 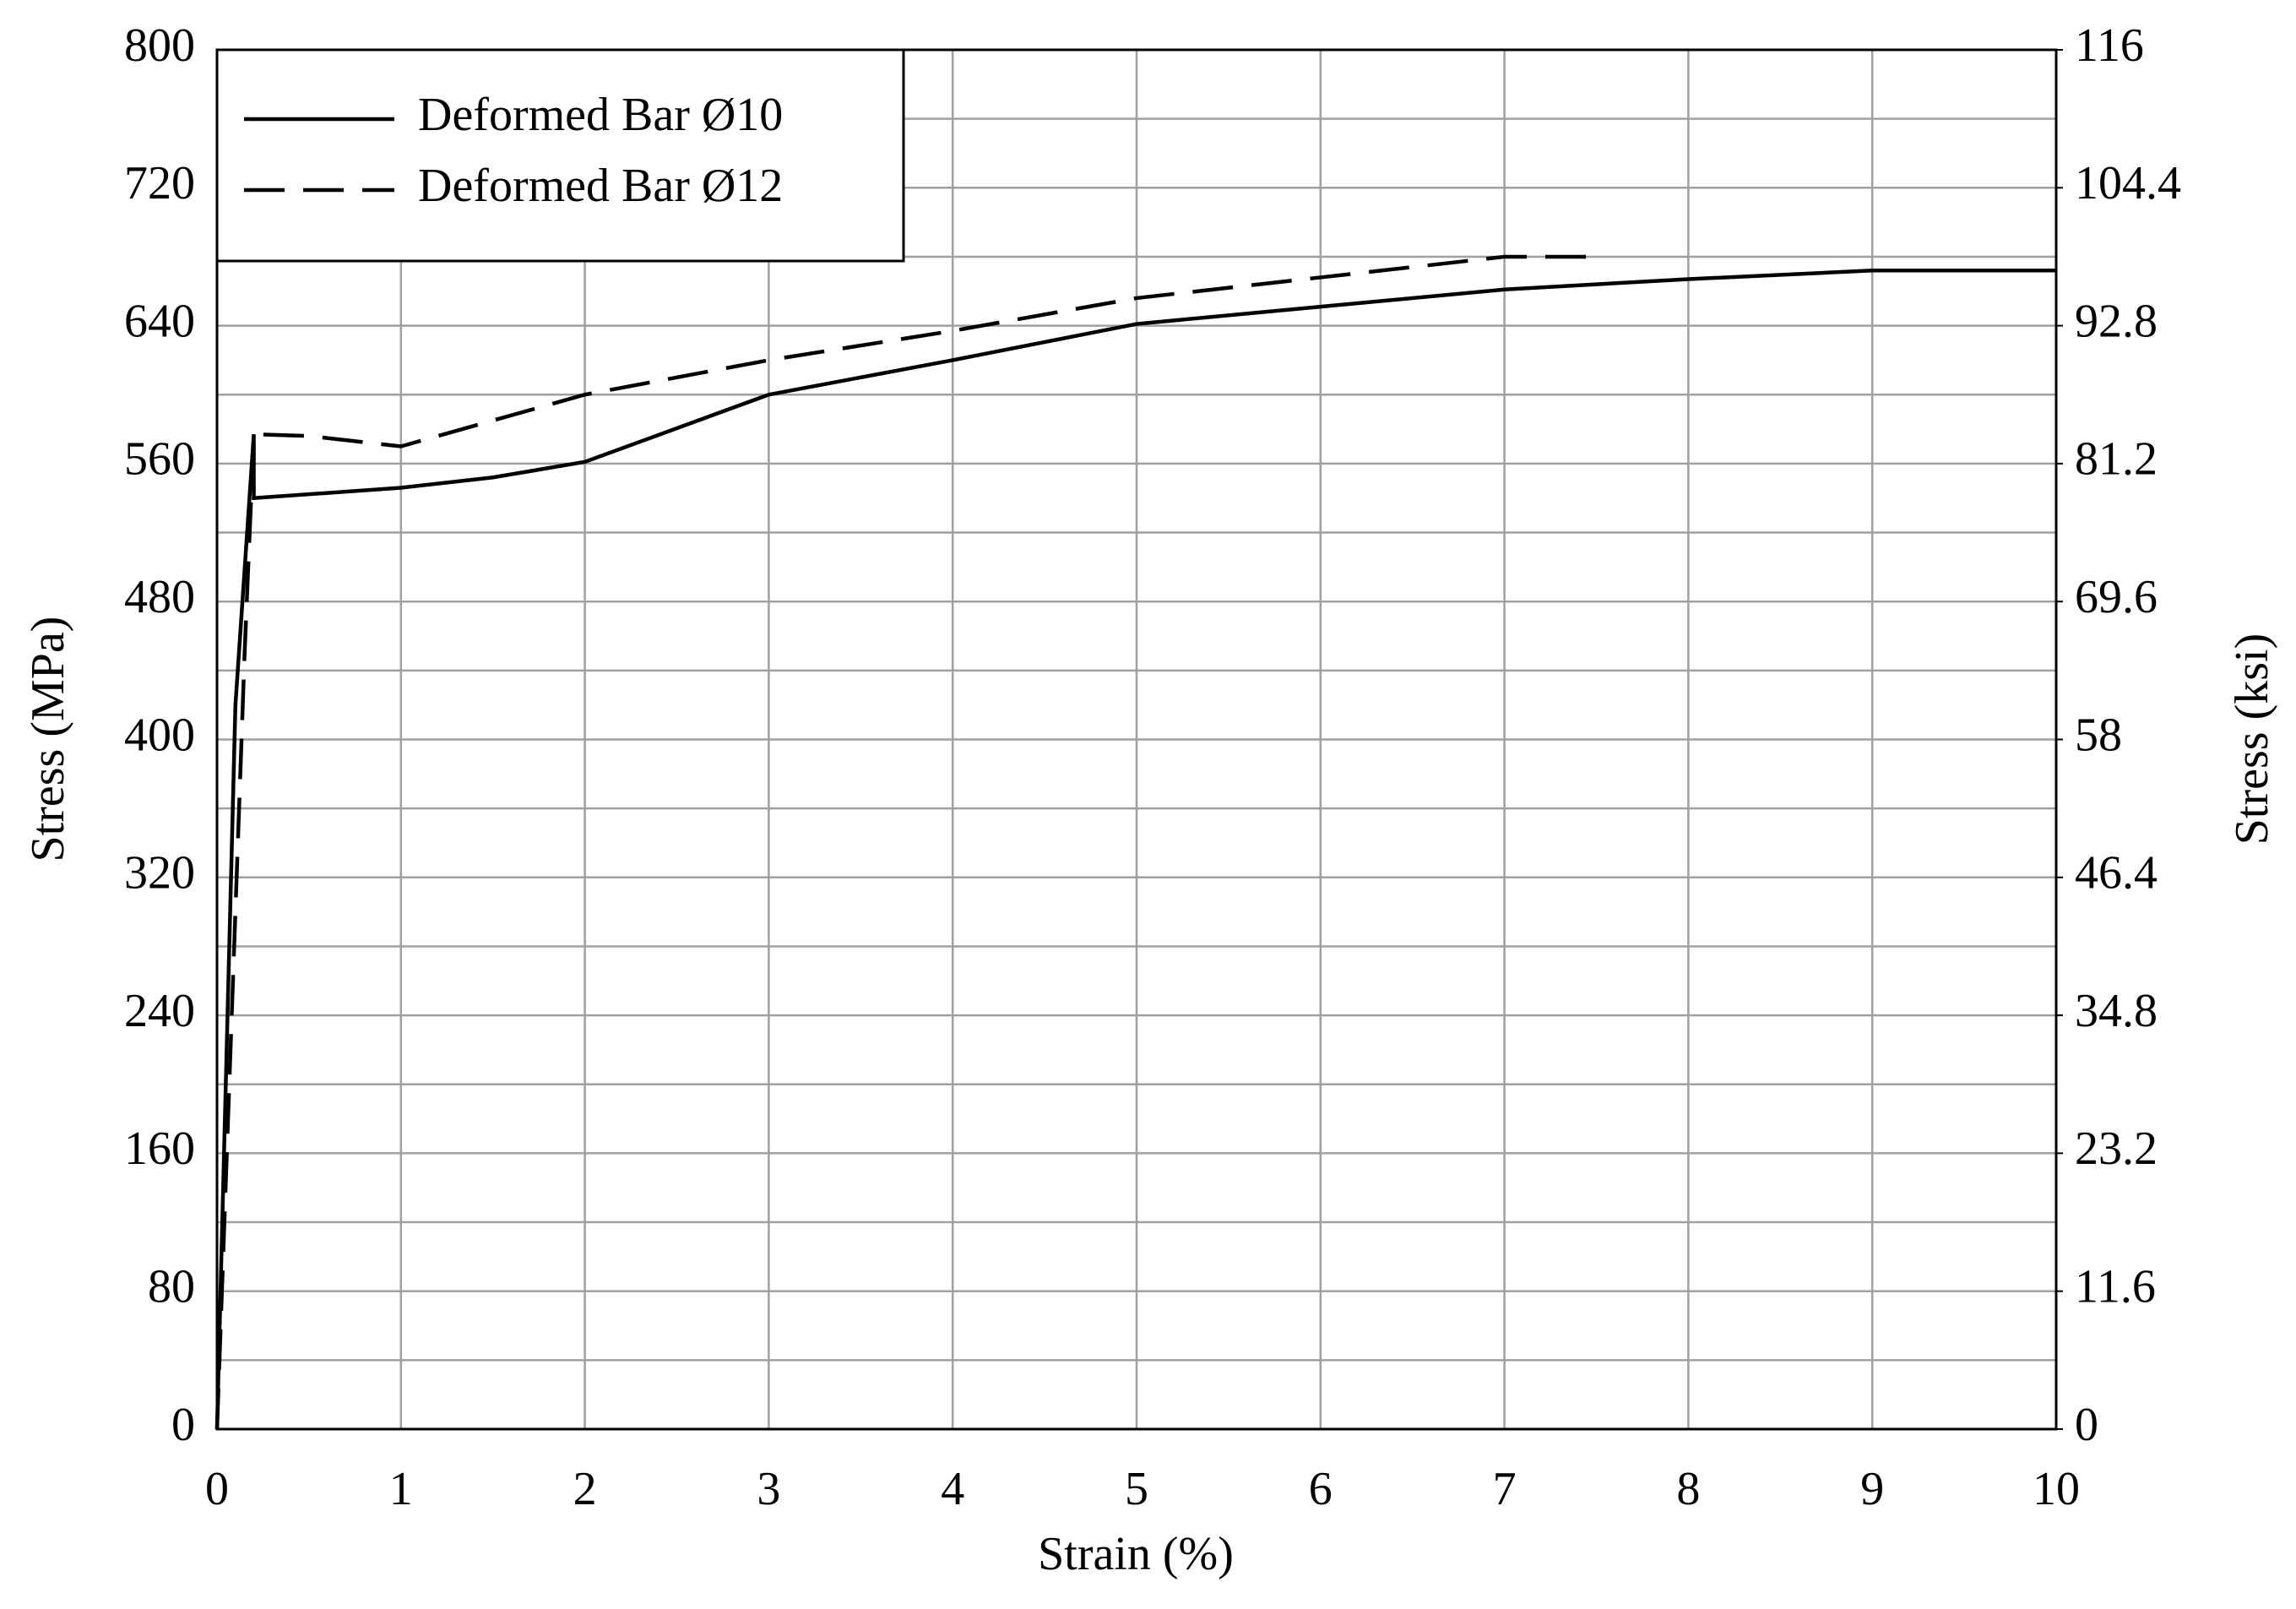 What do you see at coordinates (600, 115) in the screenshot?
I see `legend-label: Deformed Bar Ø10` at bounding box center [600, 115].